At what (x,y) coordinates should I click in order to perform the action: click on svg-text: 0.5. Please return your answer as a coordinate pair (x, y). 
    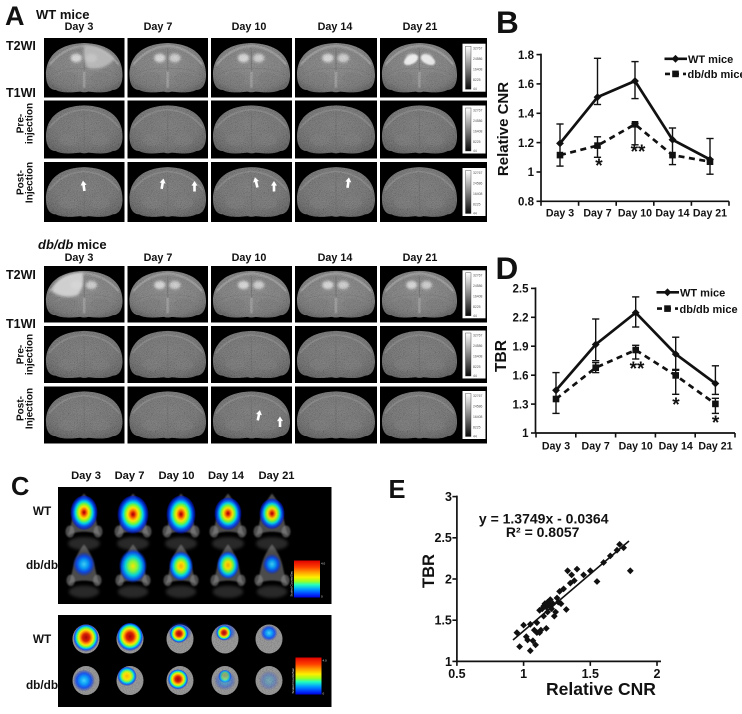
    Looking at the image, I should click on (456, 674).